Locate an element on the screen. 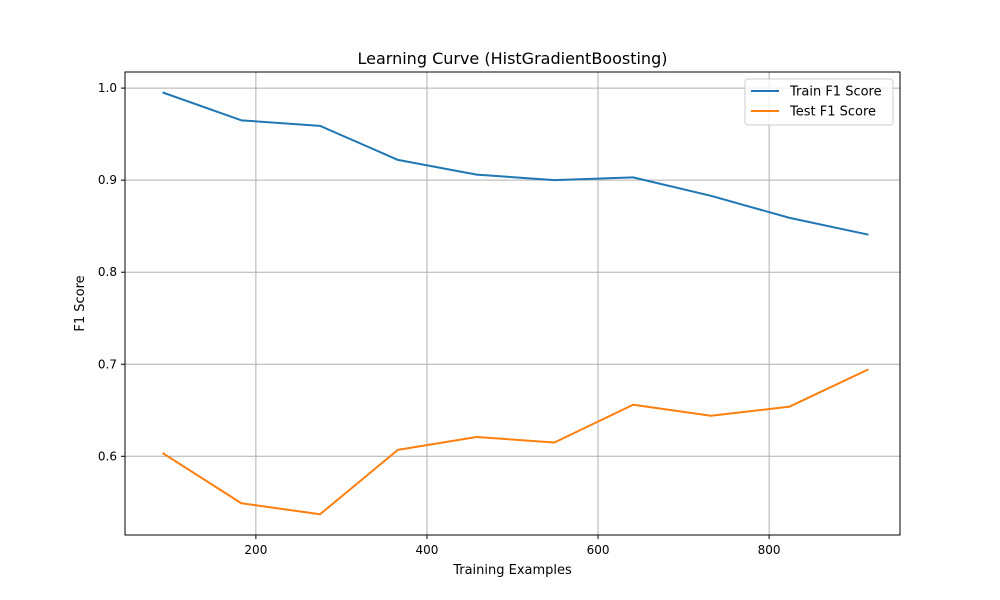  y-tick-label: 0.7 is located at coordinates (107, 364).